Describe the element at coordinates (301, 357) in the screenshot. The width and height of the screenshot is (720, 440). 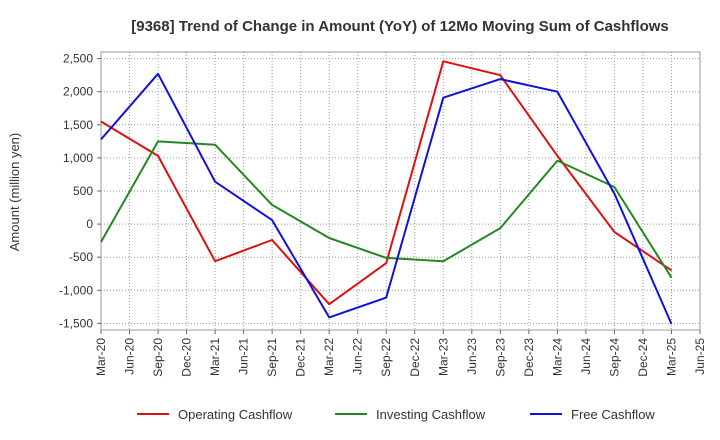
I see `x-tick-label: Dec-21` at that location.